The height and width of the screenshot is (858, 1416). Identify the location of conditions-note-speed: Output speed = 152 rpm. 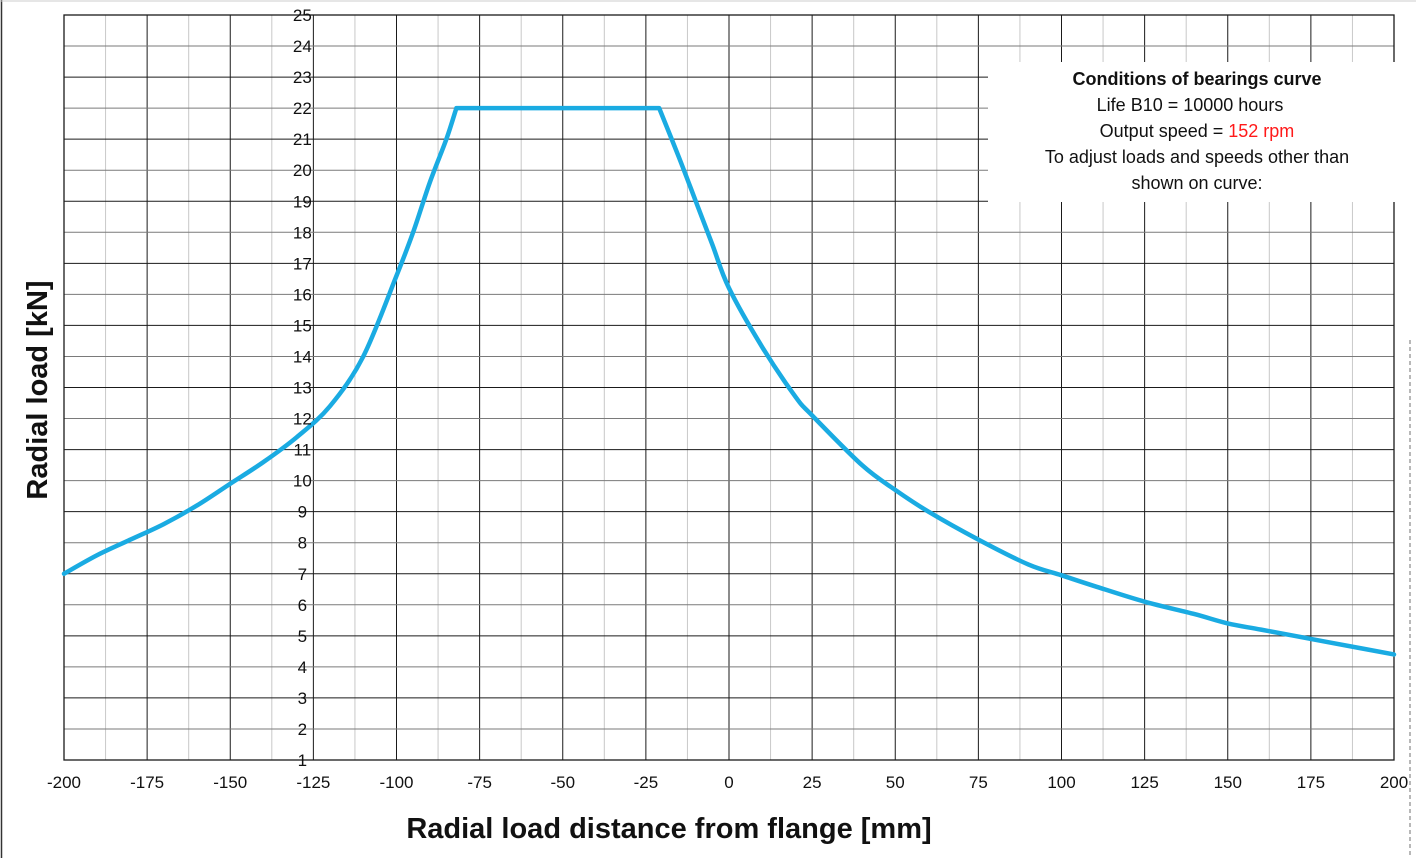
(1197, 131).